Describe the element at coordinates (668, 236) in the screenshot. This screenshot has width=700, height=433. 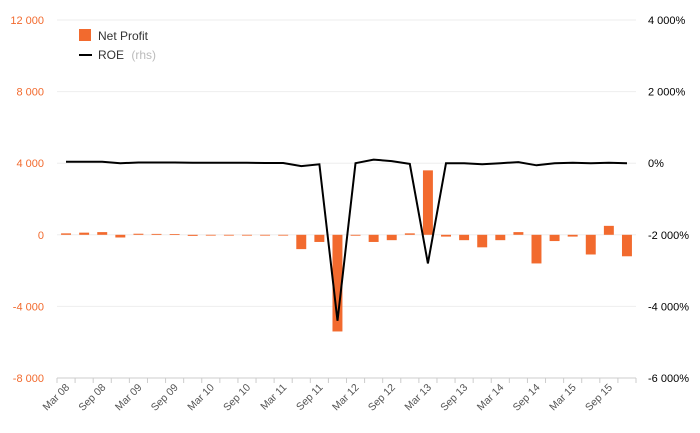
I see `right-tick-label: -2 000%` at that location.